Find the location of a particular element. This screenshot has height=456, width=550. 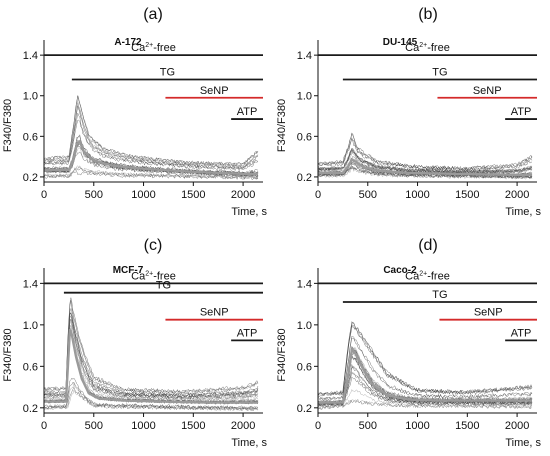

panel-title: Caco-2 is located at coordinates (400, 270).